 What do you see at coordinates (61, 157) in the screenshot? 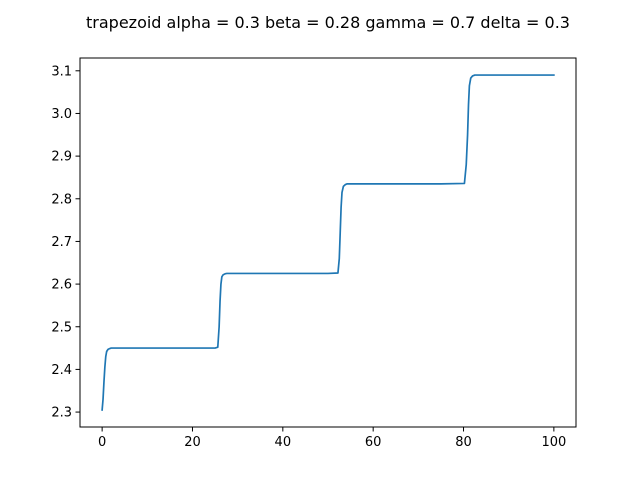
I see `y-tick-label: 2.9` at bounding box center [61, 157].